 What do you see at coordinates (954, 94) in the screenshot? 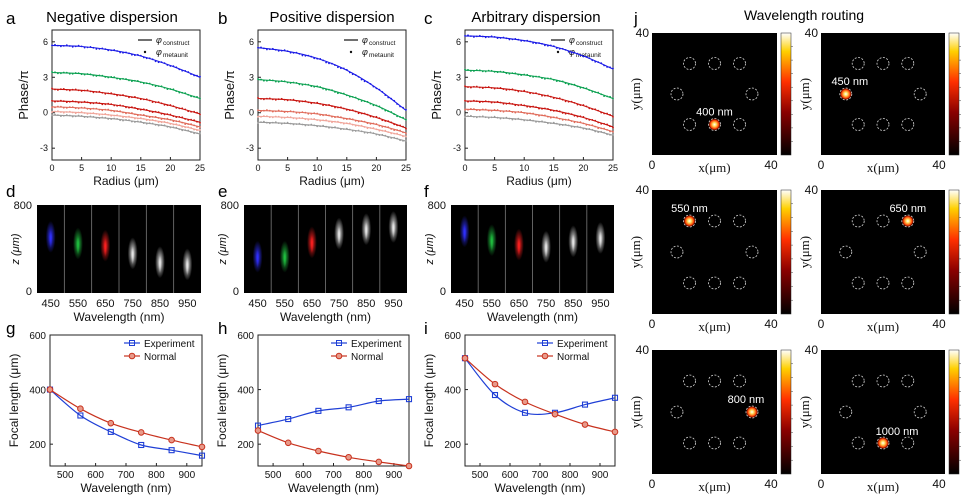
I see `colorbar` at bounding box center [954, 94].